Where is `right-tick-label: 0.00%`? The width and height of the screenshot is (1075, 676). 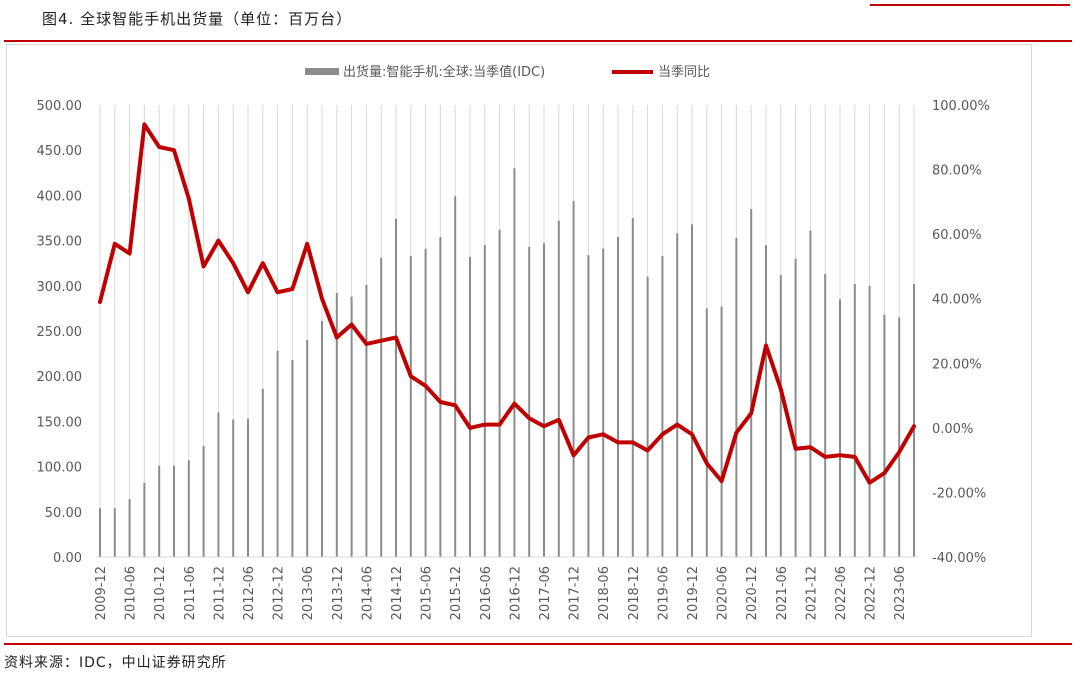 right-tick-label: 0.00% is located at coordinates (952, 429).